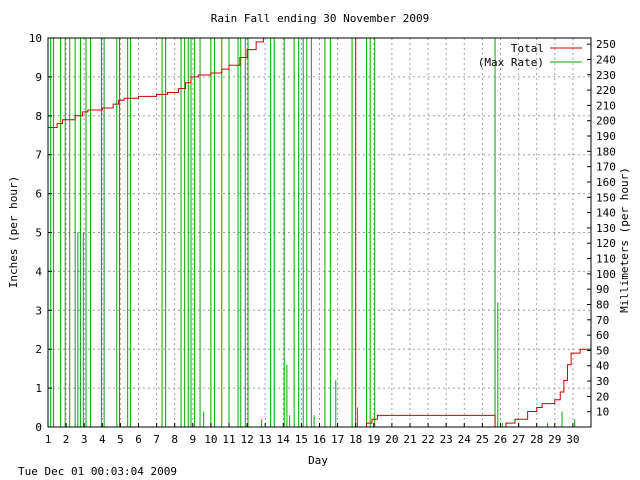  I want to click on y-tick-label-right: 190, so click(606, 136).